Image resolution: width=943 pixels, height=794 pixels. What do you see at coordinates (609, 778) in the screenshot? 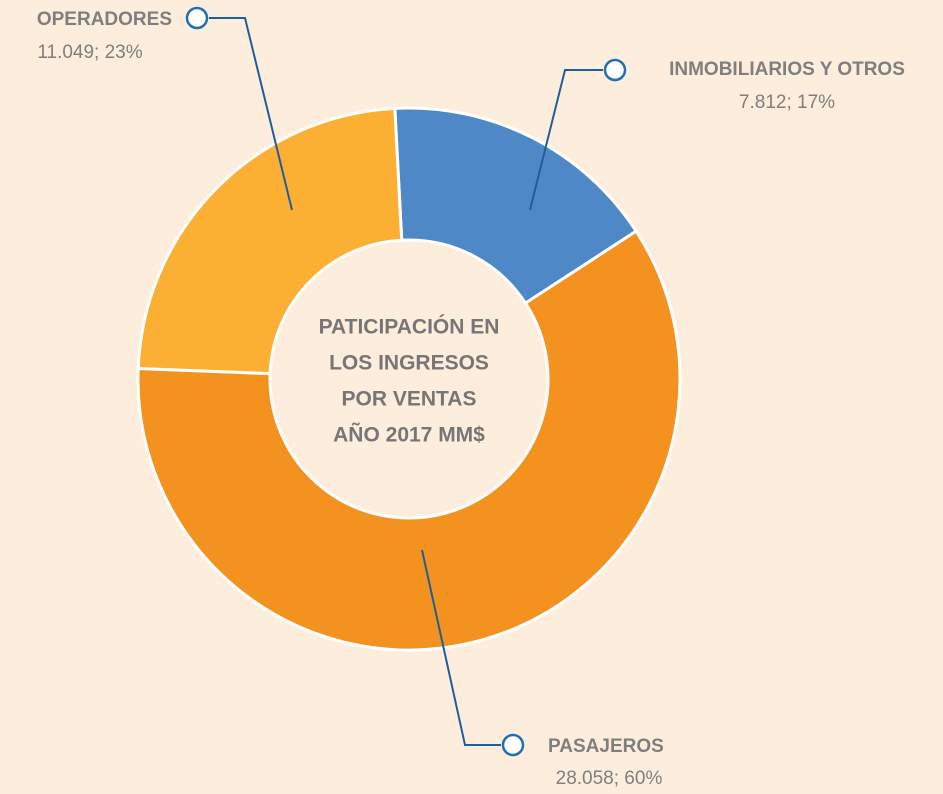
I see `value-label: 28.058; 60%` at bounding box center [609, 778].